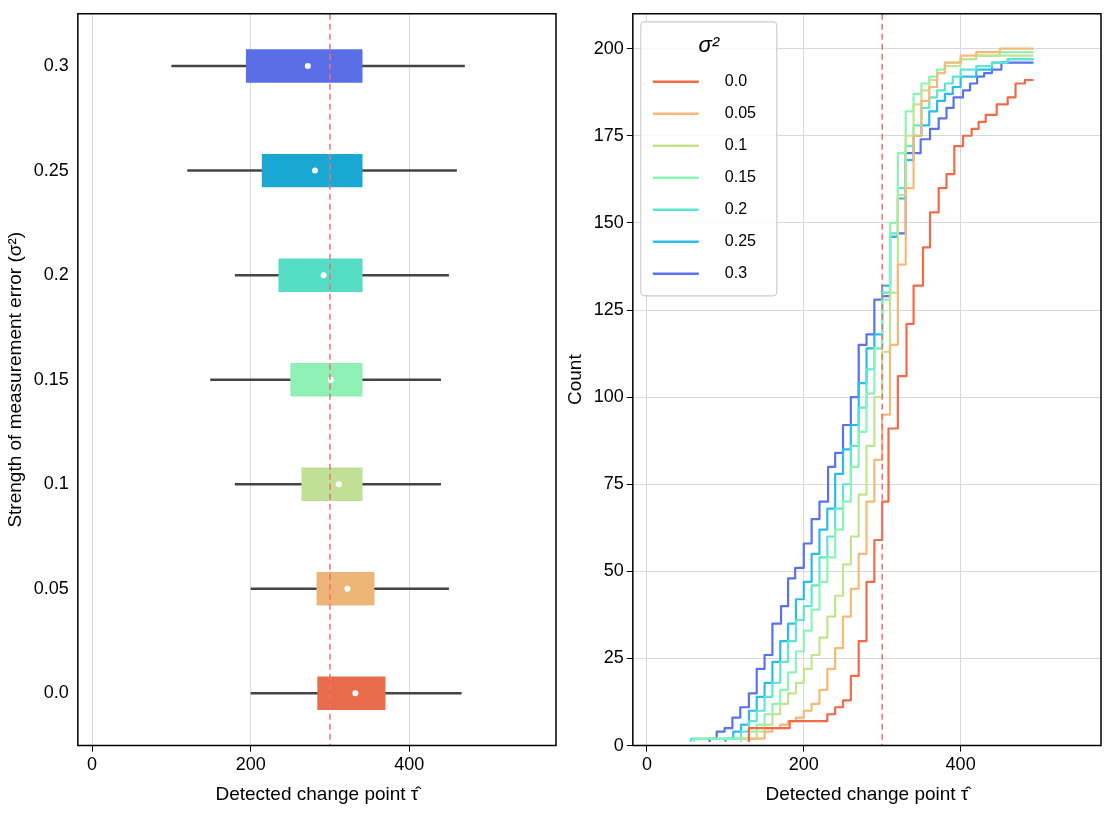 This screenshot has height=814, width=1110. I want to click on y-tick-label: 175, so click(608, 134).